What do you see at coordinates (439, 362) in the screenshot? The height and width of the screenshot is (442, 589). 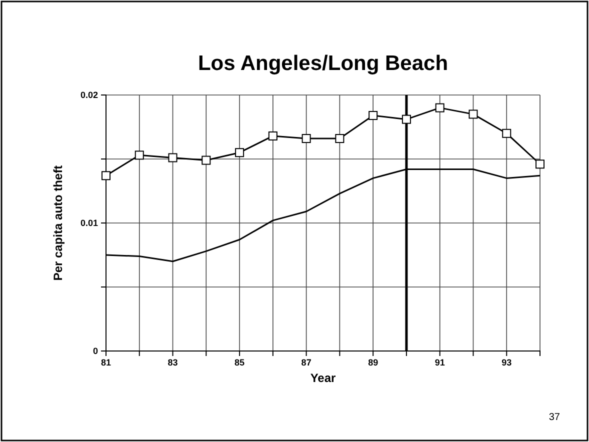 I see `x-tick-label: 91` at bounding box center [439, 362].